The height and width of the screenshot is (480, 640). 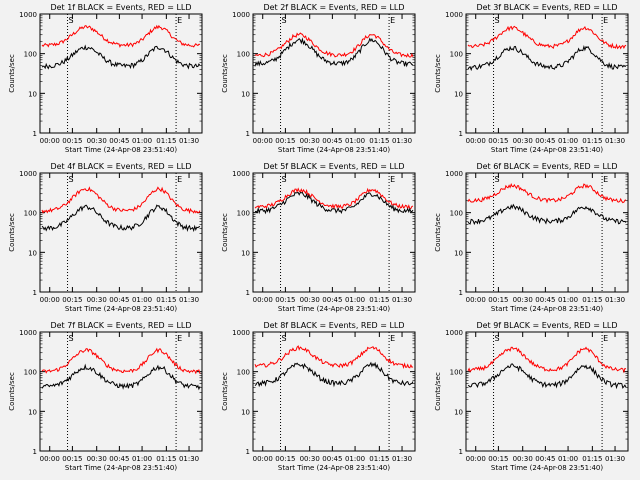 I want to click on panel-title: Det 2f BLACK = Events, RED = LLD, so click(x=333, y=7).